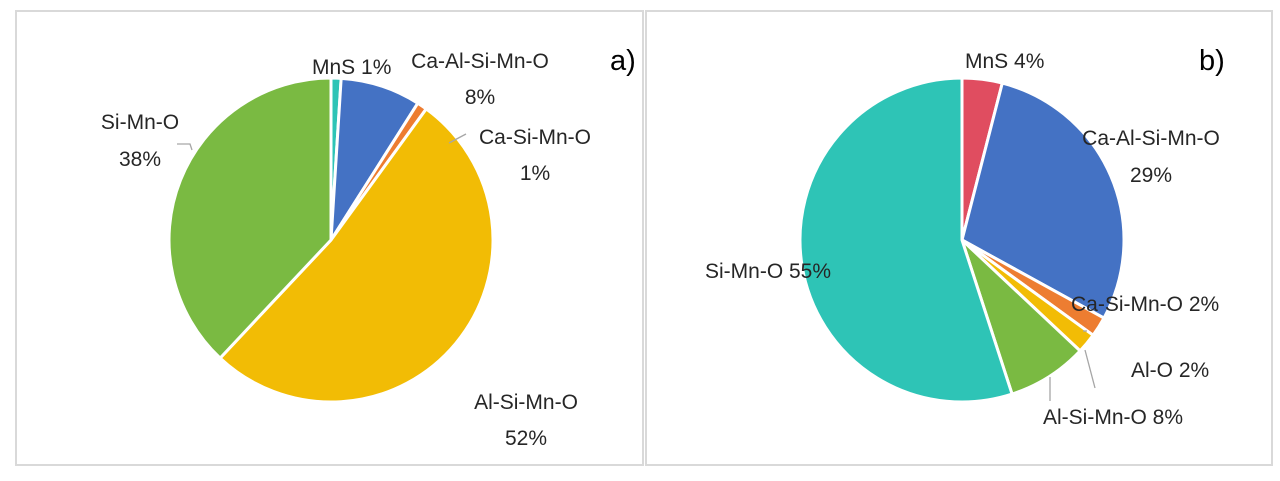  What do you see at coordinates (535, 173) in the screenshot?
I see `data-label-ca-si-mn-o-value: 1%` at bounding box center [535, 173].